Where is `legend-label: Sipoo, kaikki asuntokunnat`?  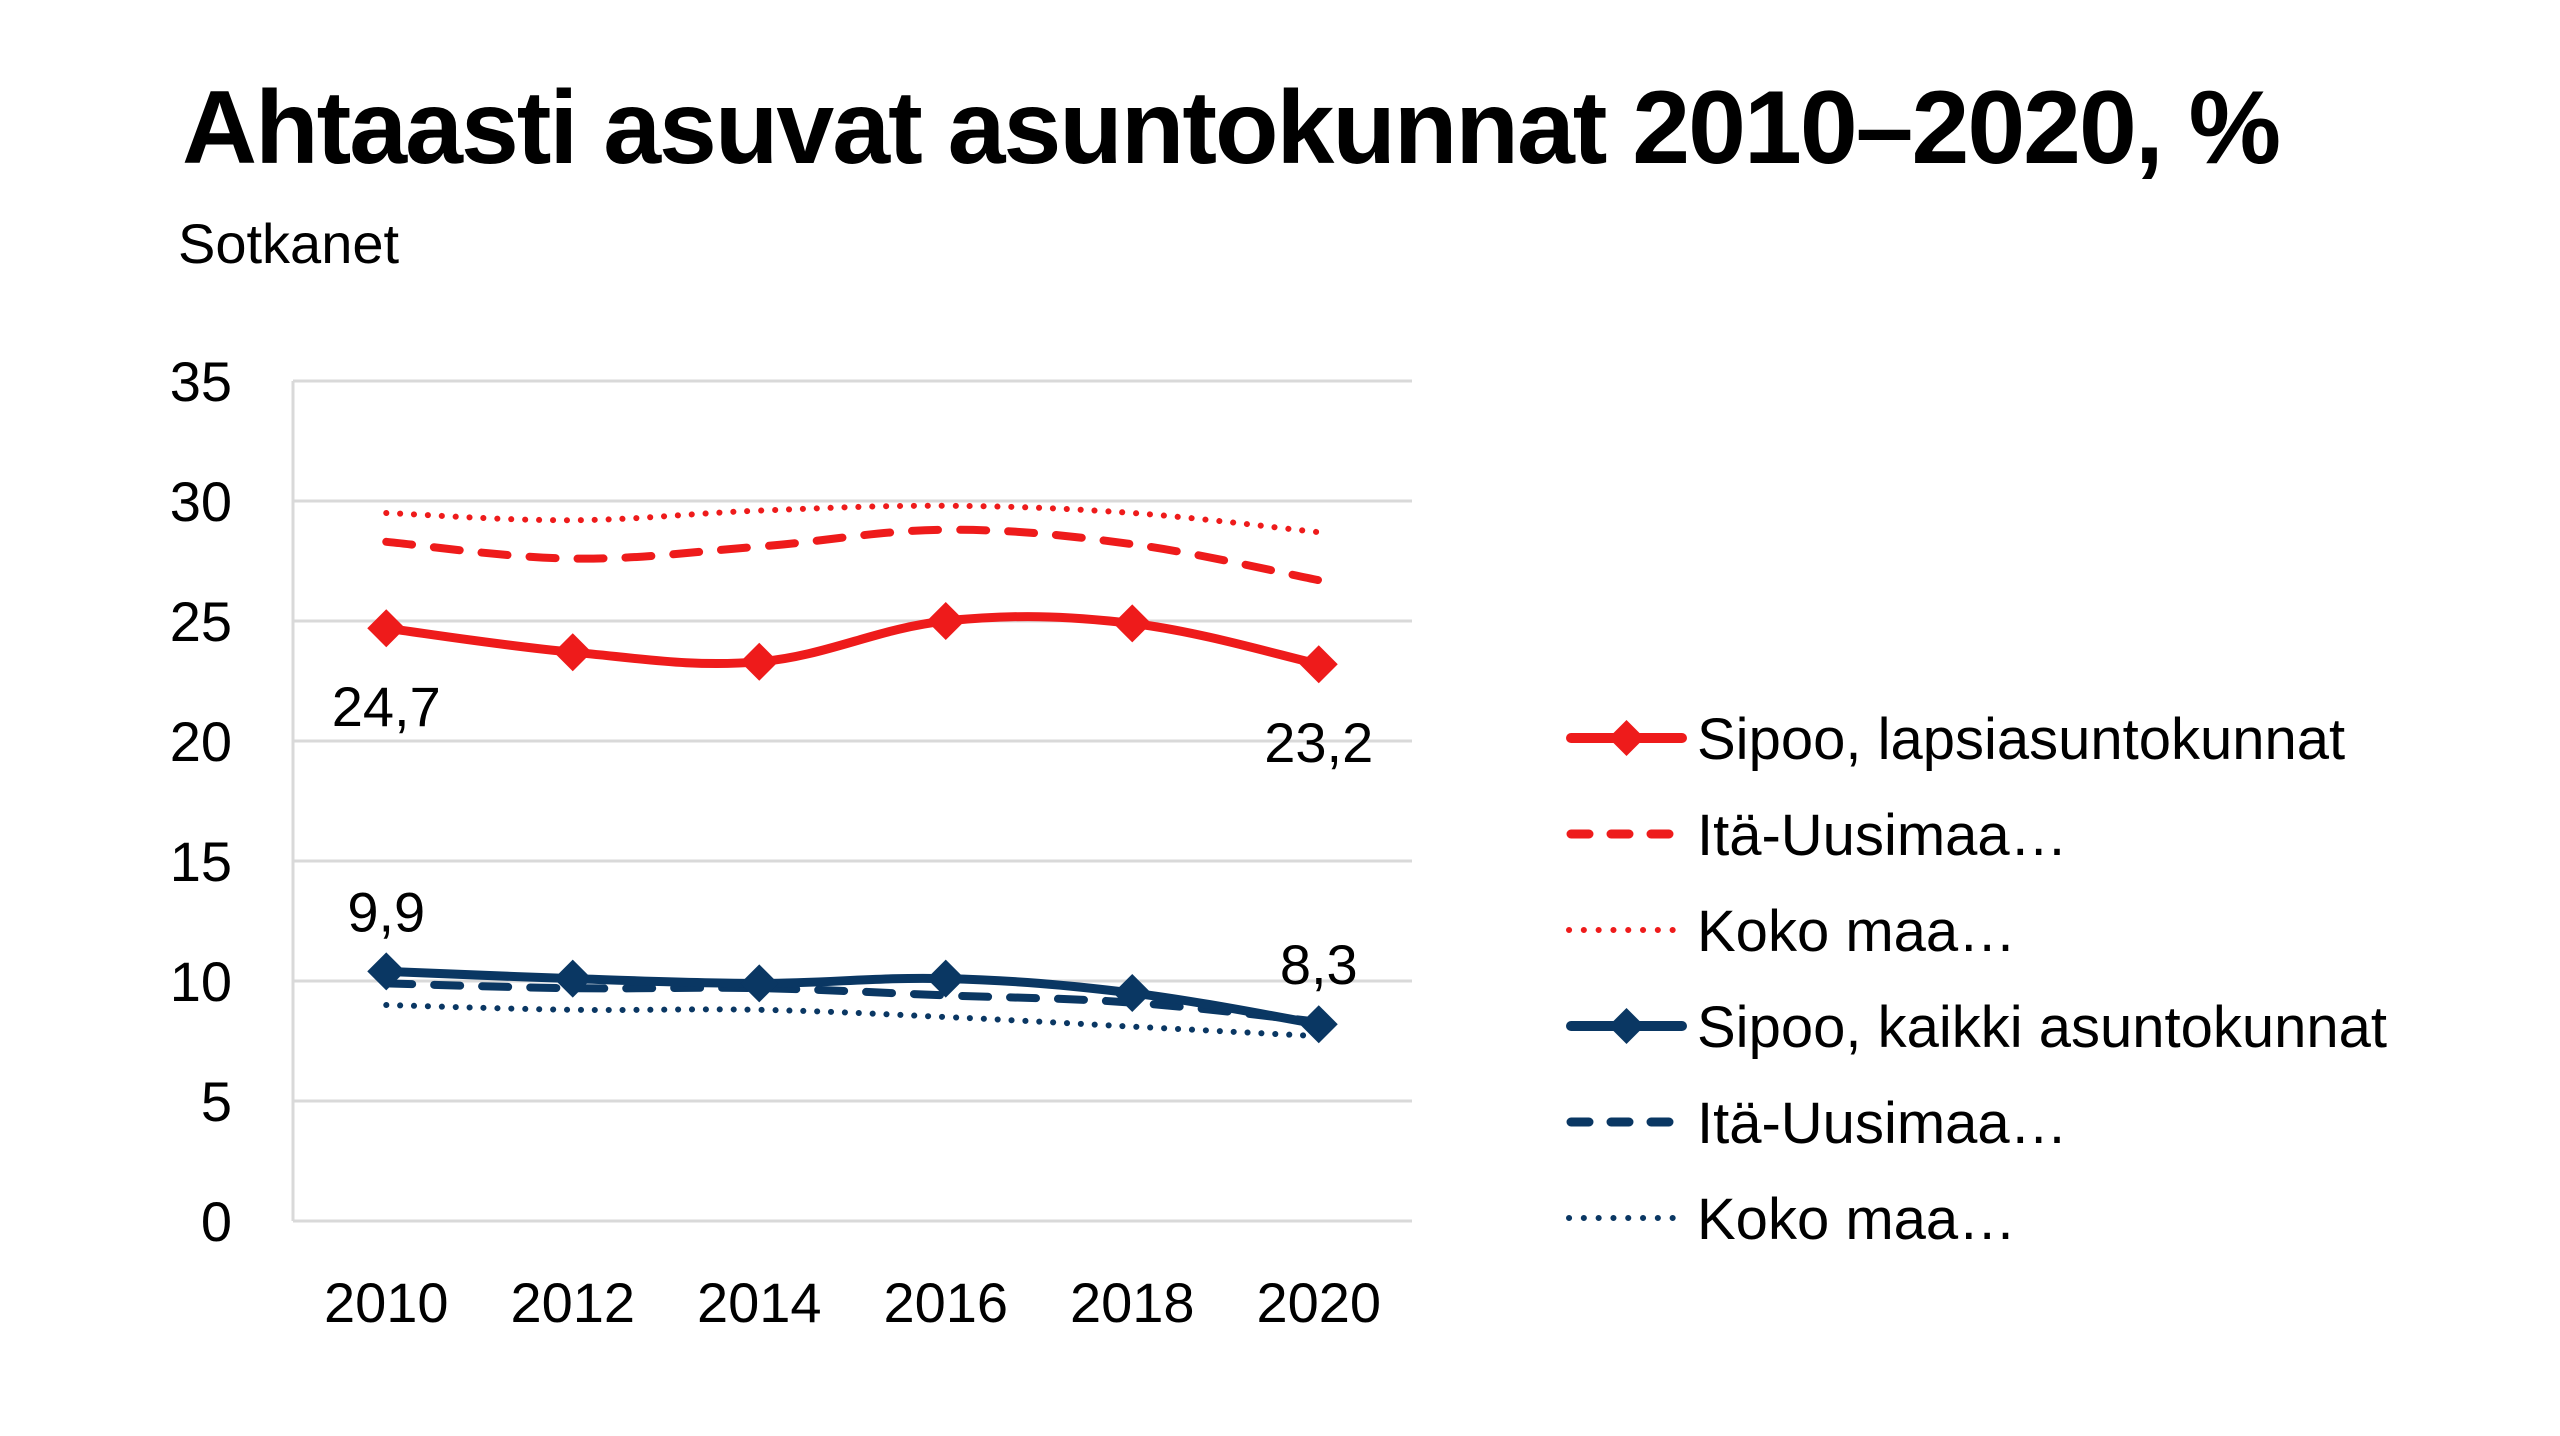
legend-label: Sipoo, kaikki asuntokunnat is located at coordinates (2042, 1027).